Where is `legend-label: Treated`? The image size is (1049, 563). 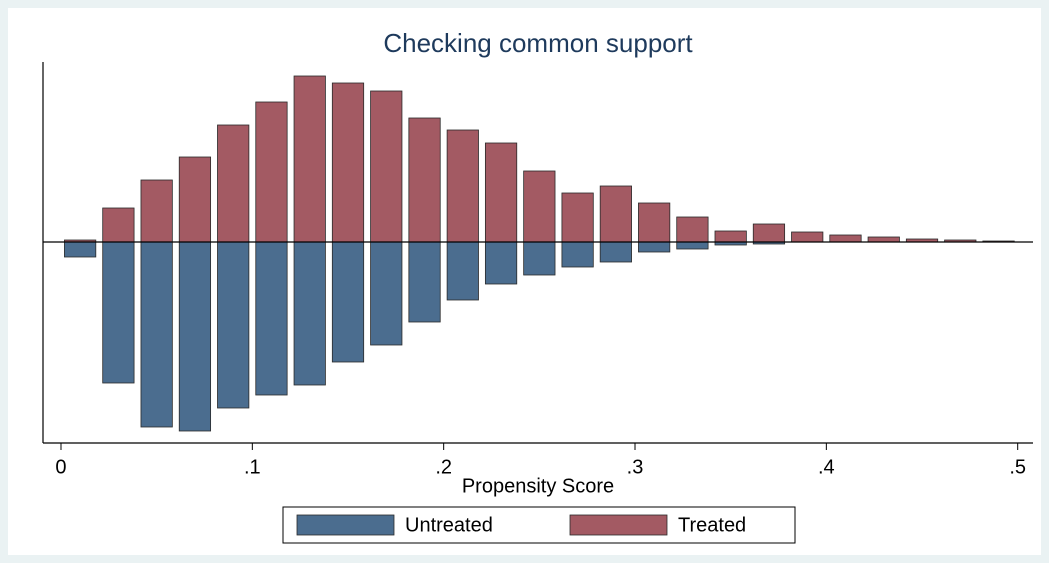
legend-label: Treated is located at coordinates (712, 525).